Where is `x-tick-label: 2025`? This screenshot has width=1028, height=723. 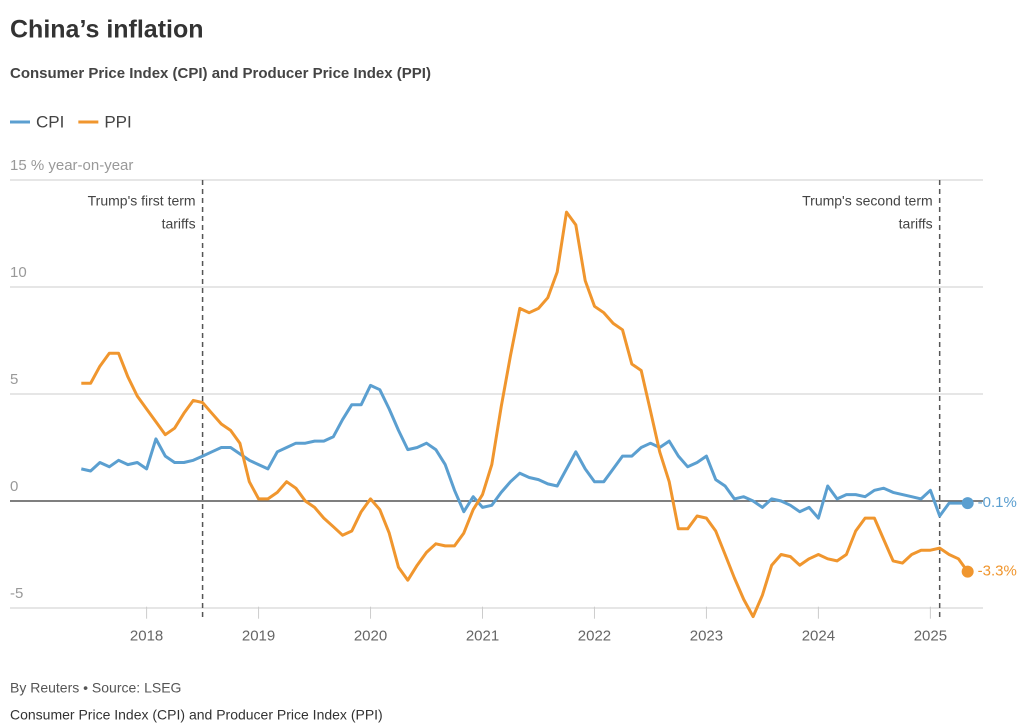
x-tick-label: 2025 is located at coordinates (930, 636).